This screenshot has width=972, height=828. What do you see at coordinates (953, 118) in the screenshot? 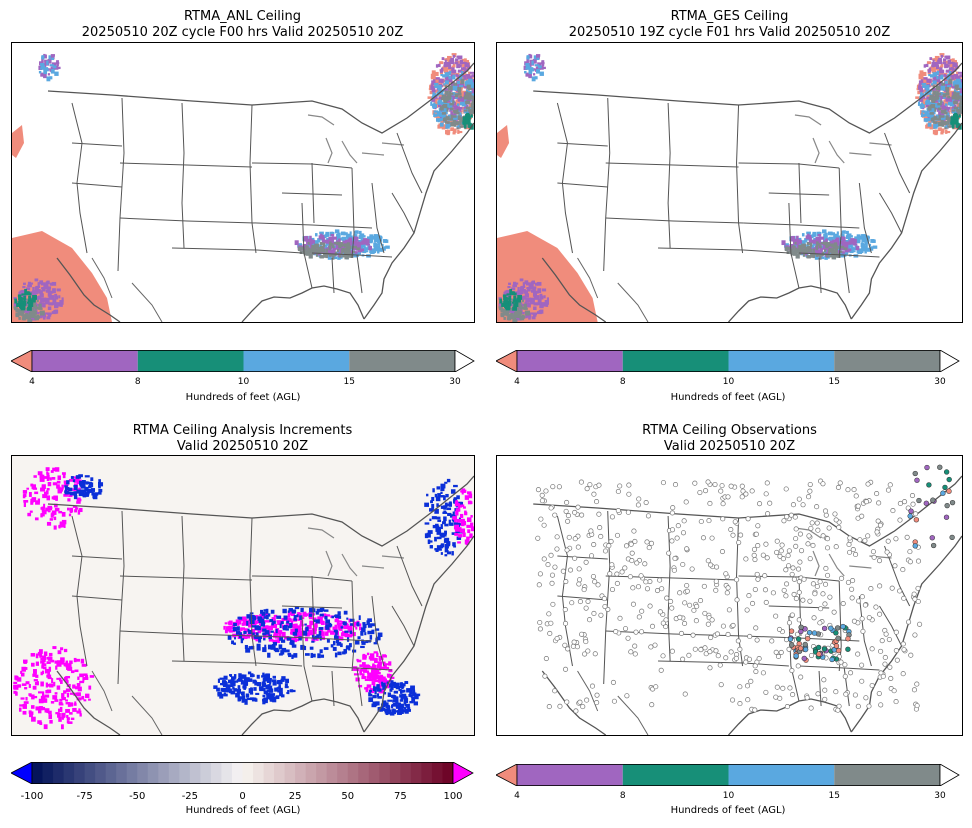
I see `northeast-teal-cells-cell` at bounding box center [953, 118].